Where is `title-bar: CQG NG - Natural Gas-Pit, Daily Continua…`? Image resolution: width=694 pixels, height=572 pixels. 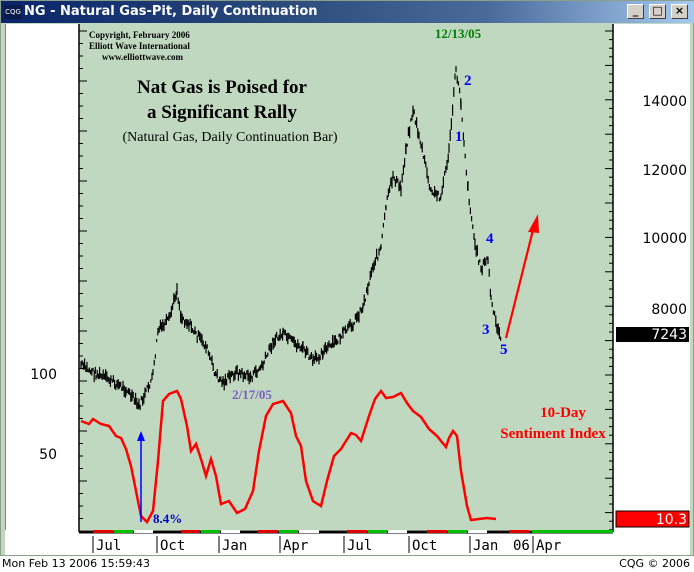 title-bar: CQG NG - Natural Gas-Pit, Daily Continua… is located at coordinates (347, 12).